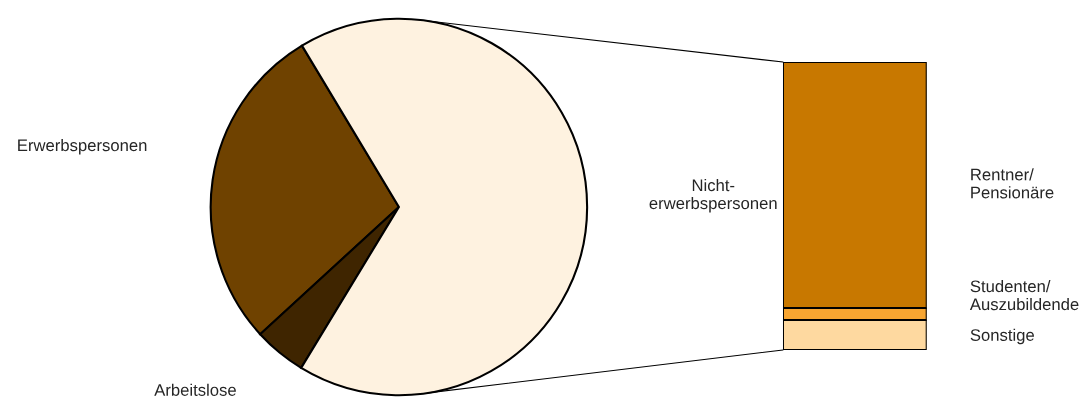  What do you see at coordinates (1002, 336) in the screenshot?
I see `text: Sonstige` at bounding box center [1002, 336].